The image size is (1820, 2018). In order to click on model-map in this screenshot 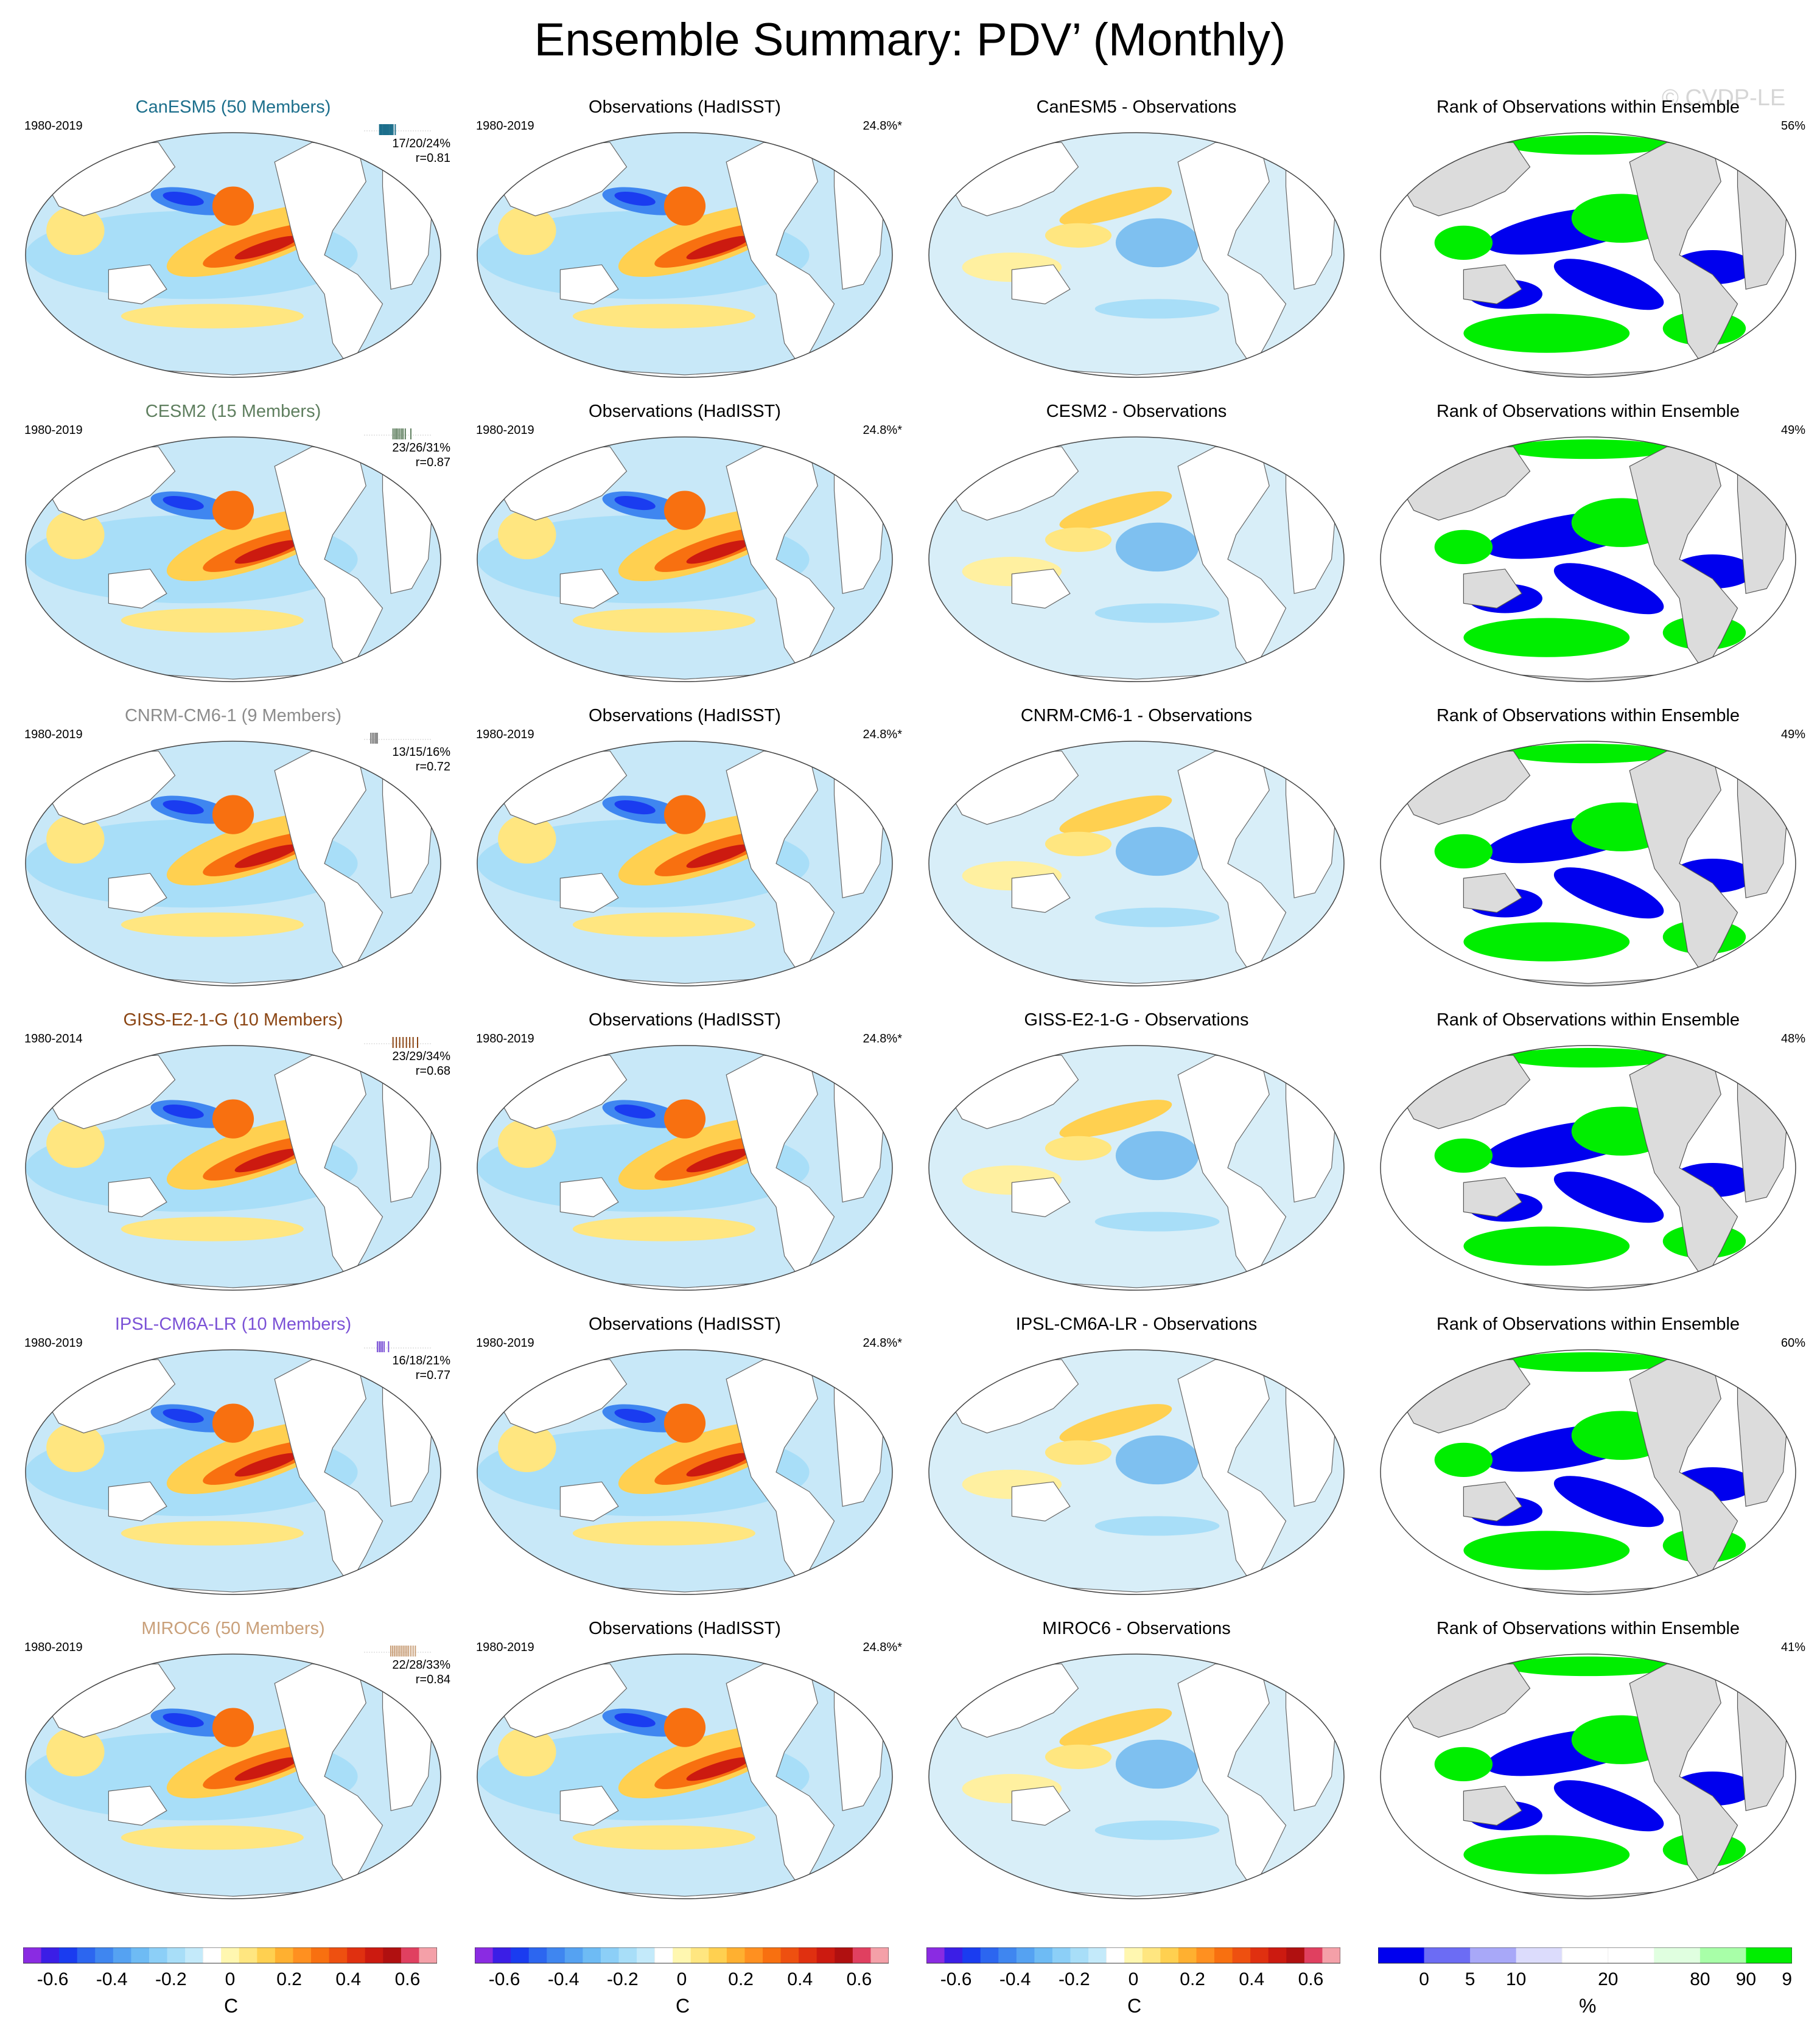, I will do `click(233, 863)`.